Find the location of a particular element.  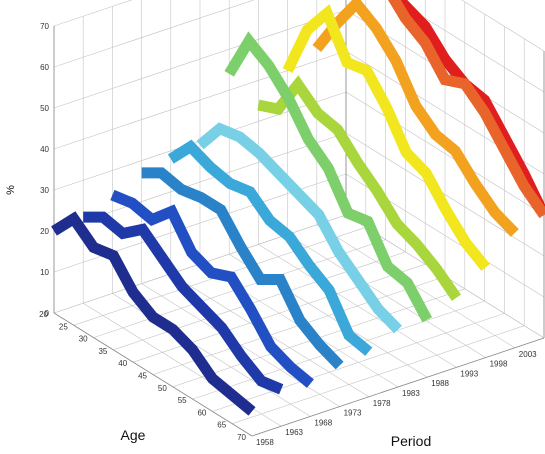

z-tick-label: 40 is located at coordinates (44, 149).